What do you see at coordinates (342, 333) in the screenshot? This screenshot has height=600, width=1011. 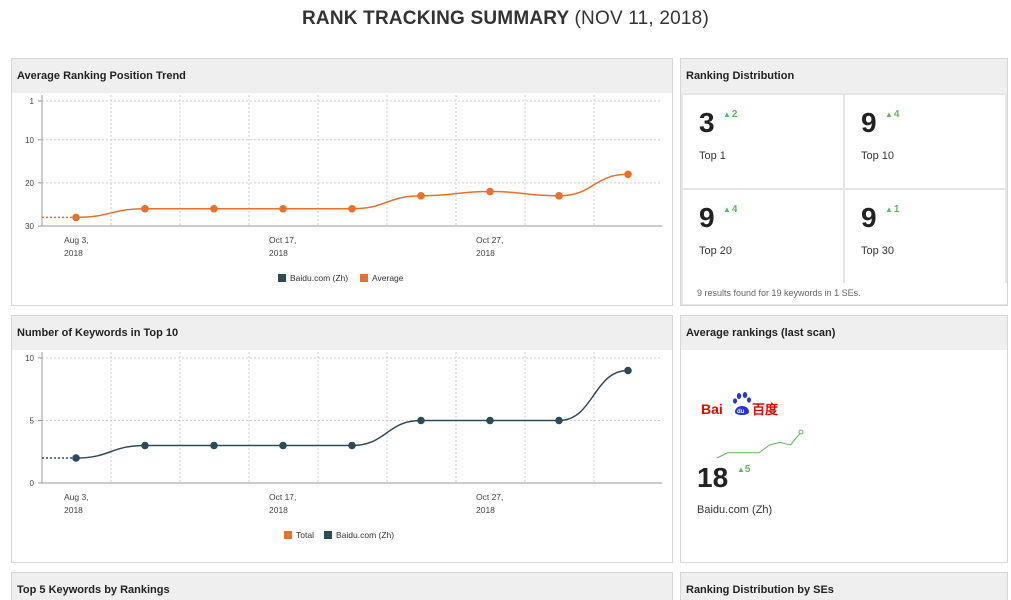 I see `keywords-top10-title: Number of Keywords in Top 10` at bounding box center [342, 333].